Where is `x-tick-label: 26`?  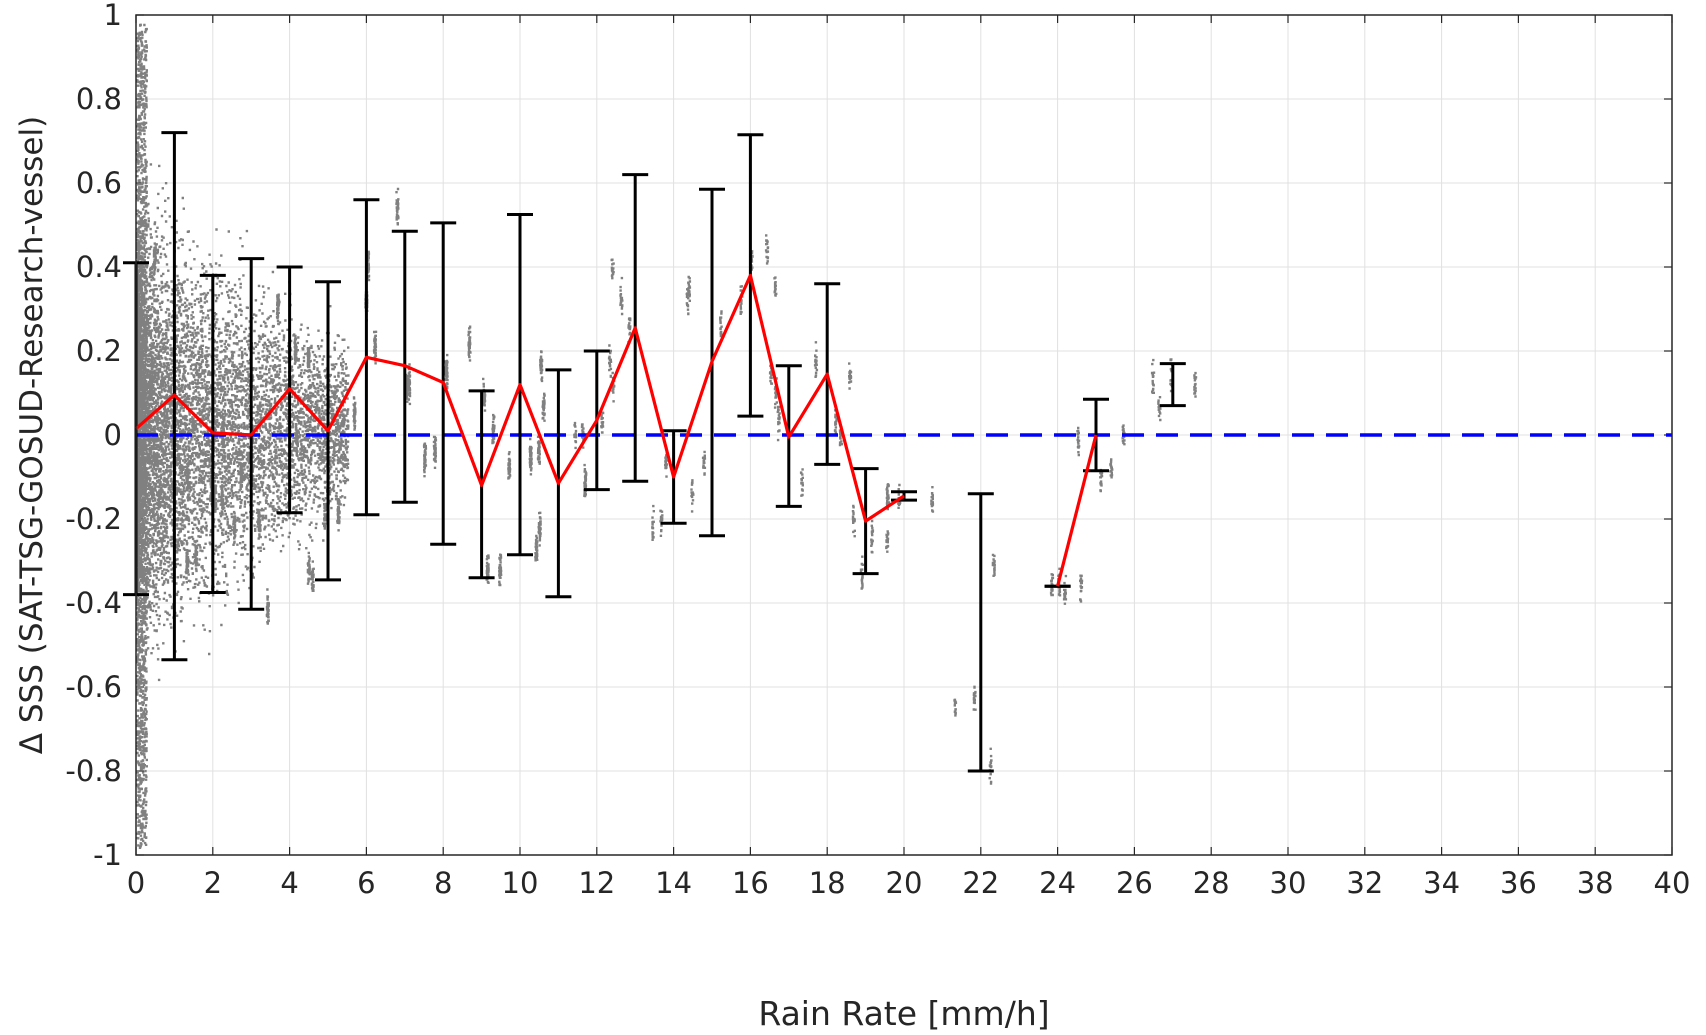
x-tick-label: 26 is located at coordinates (1134, 883).